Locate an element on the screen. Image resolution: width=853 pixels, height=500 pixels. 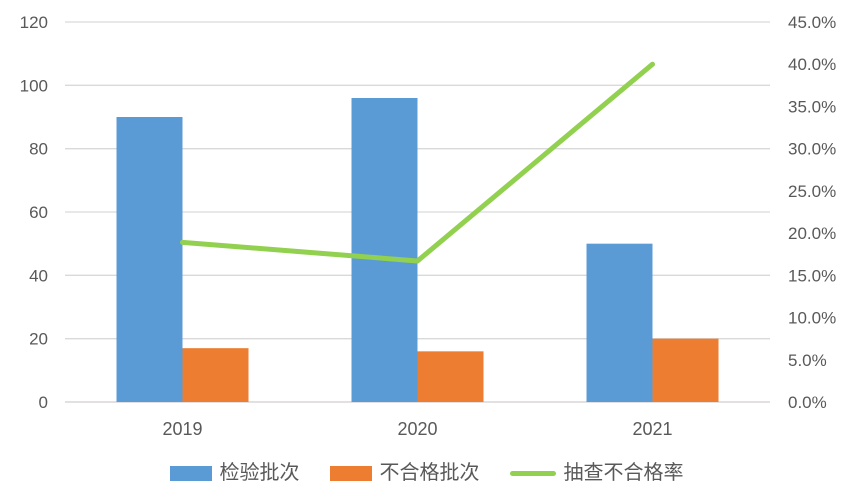
right-axis-tick-label: 30.0% is located at coordinates (812, 149).